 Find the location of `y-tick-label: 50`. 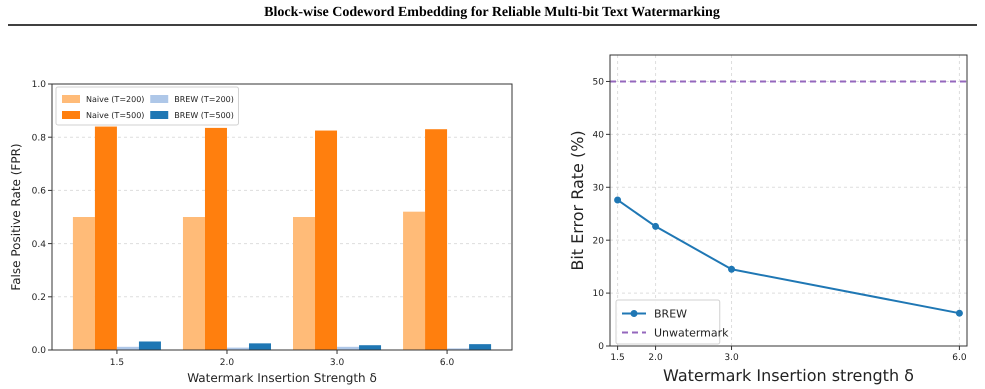

y-tick-label: 50 is located at coordinates (598, 83).